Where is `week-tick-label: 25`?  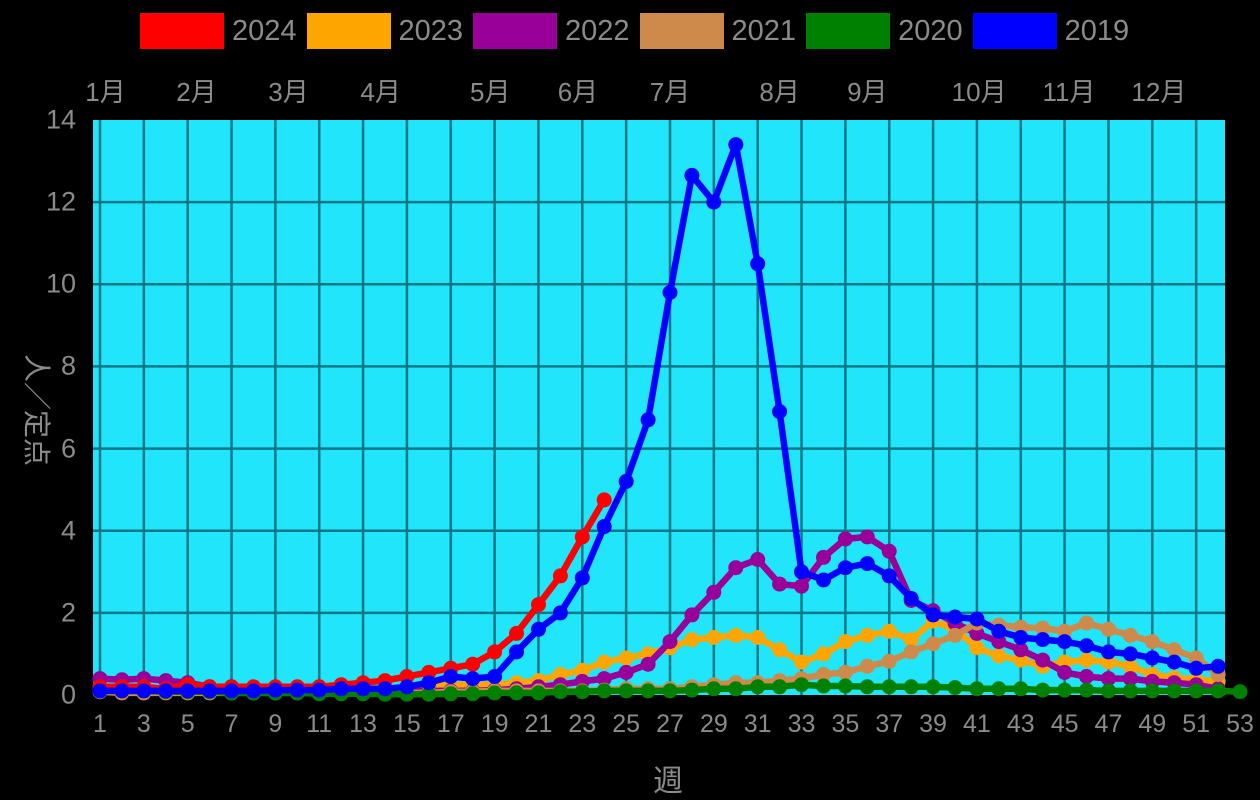
week-tick-label: 25 is located at coordinates (626, 724).